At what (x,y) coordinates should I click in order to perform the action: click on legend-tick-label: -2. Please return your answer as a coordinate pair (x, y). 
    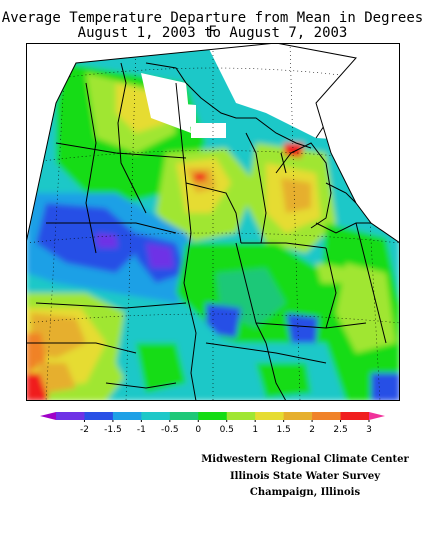
    Looking at the image, I should click on (84, 430).